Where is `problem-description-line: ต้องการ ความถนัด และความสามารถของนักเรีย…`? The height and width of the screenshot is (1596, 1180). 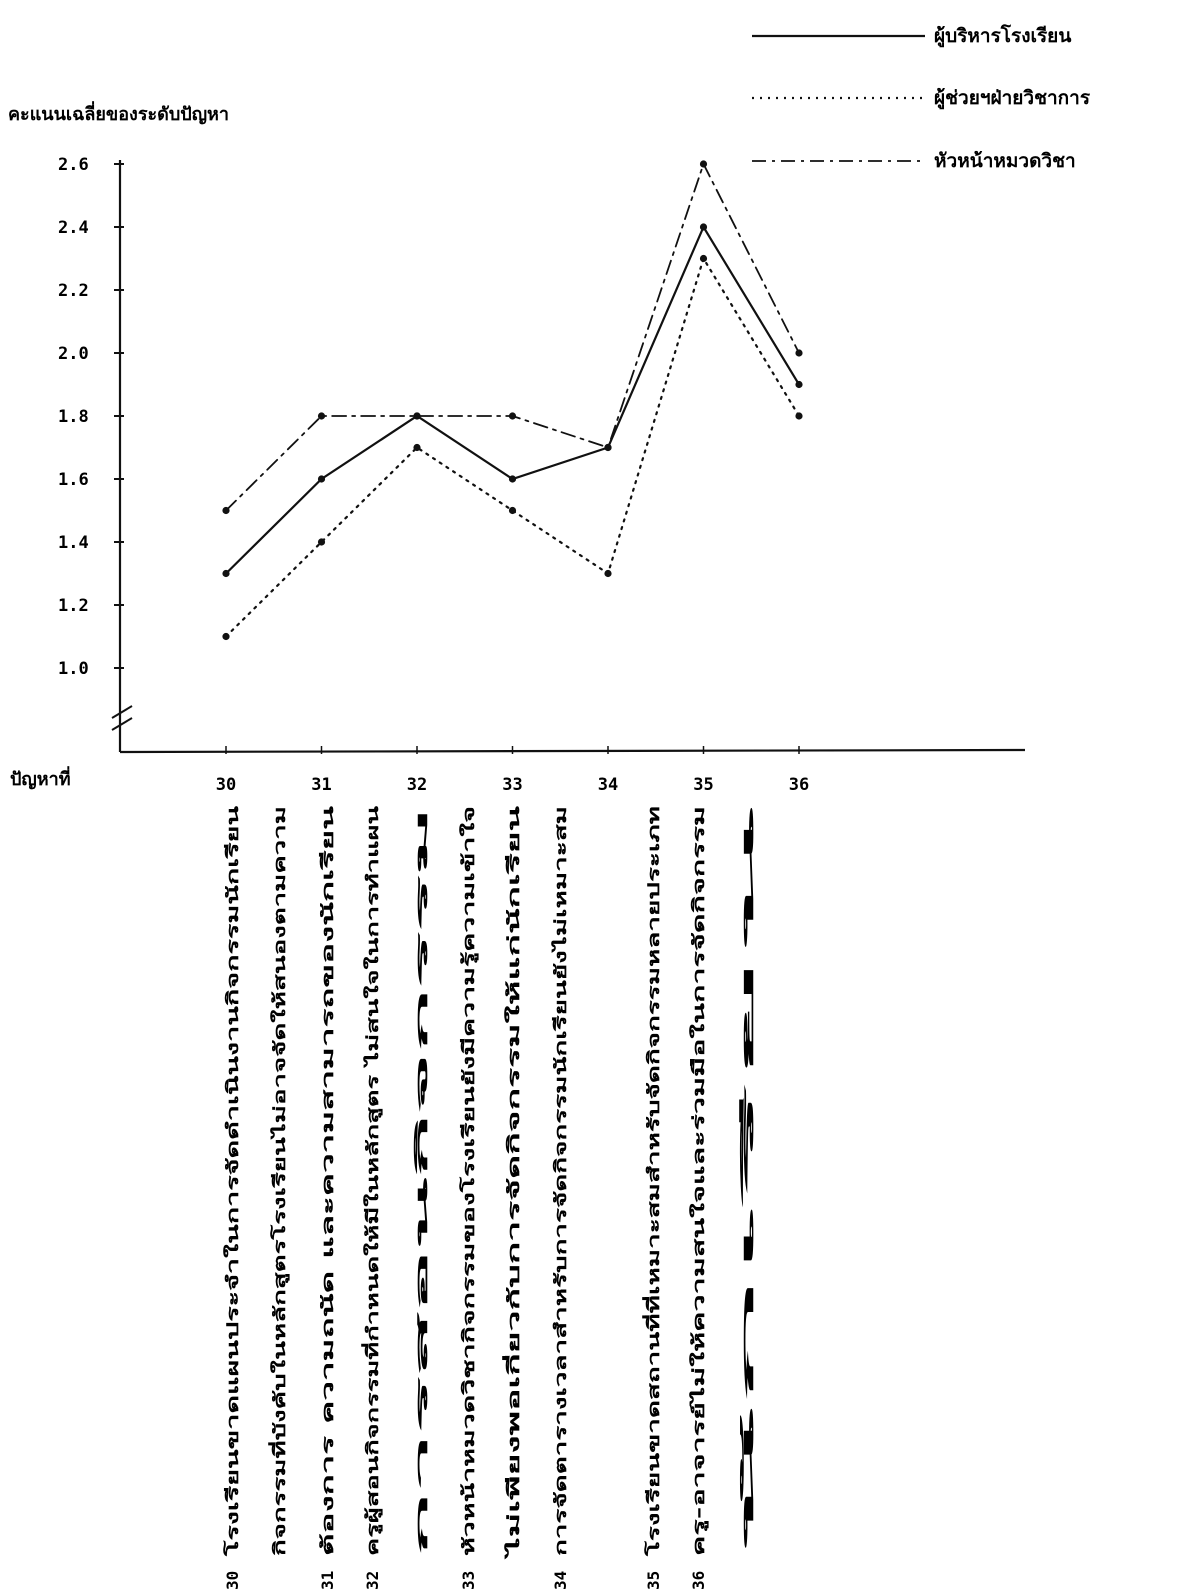
problem-description-line: ต้องการ ความถนัด และความสามารถของนักเรีย… is located at coordinates (327, 1181).